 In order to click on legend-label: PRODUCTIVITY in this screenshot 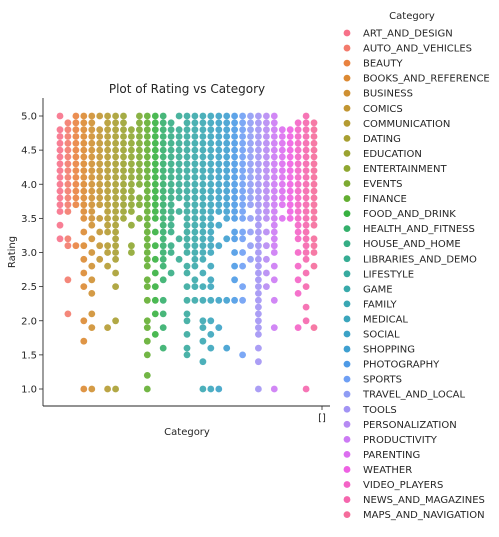, I will do `click(400, 440)`.